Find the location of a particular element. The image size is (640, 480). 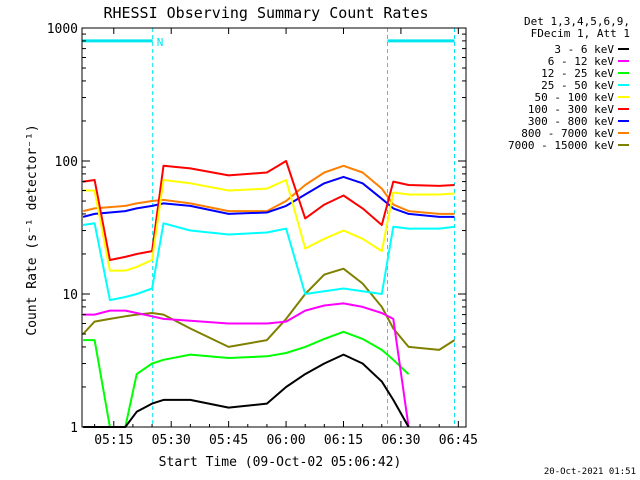

x-tick-label: 06:00 is located at coordinates (285, 440).